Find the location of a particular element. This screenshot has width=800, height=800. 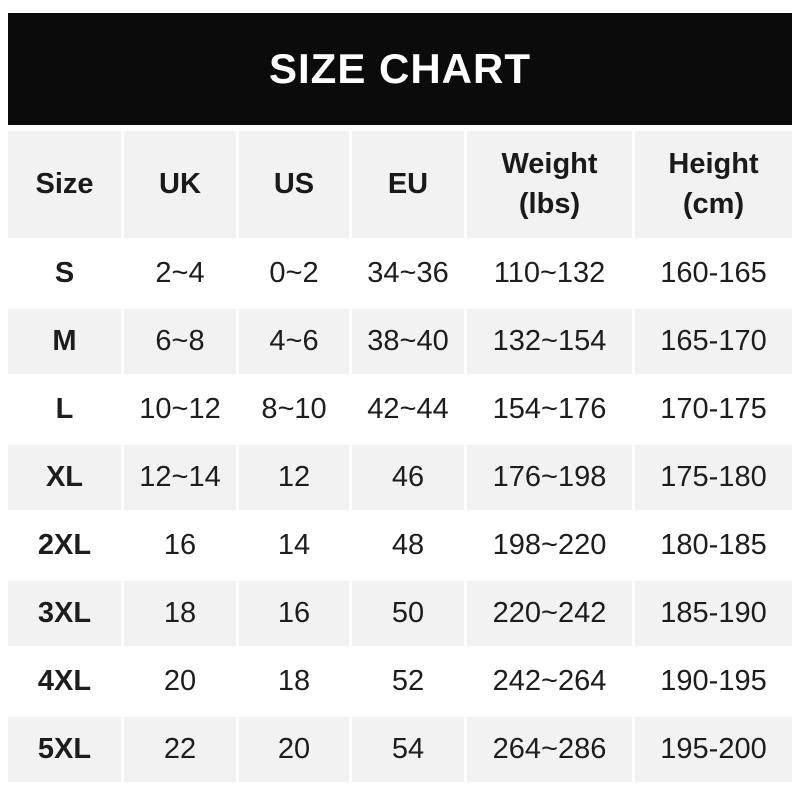

eu-cell: 34~36 is located at coordinates (408, 273).